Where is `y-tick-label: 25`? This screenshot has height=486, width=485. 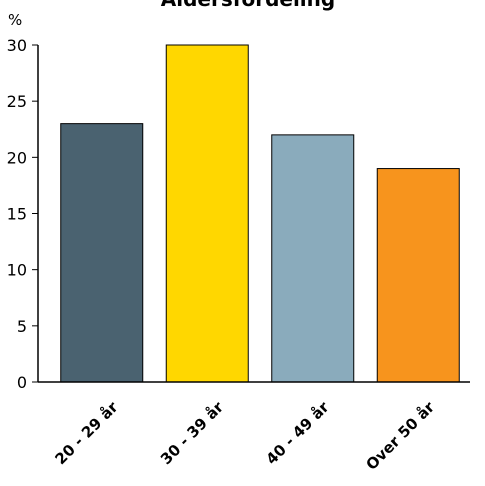 y-tick-label: 25 is located at coordinates (17, 101).